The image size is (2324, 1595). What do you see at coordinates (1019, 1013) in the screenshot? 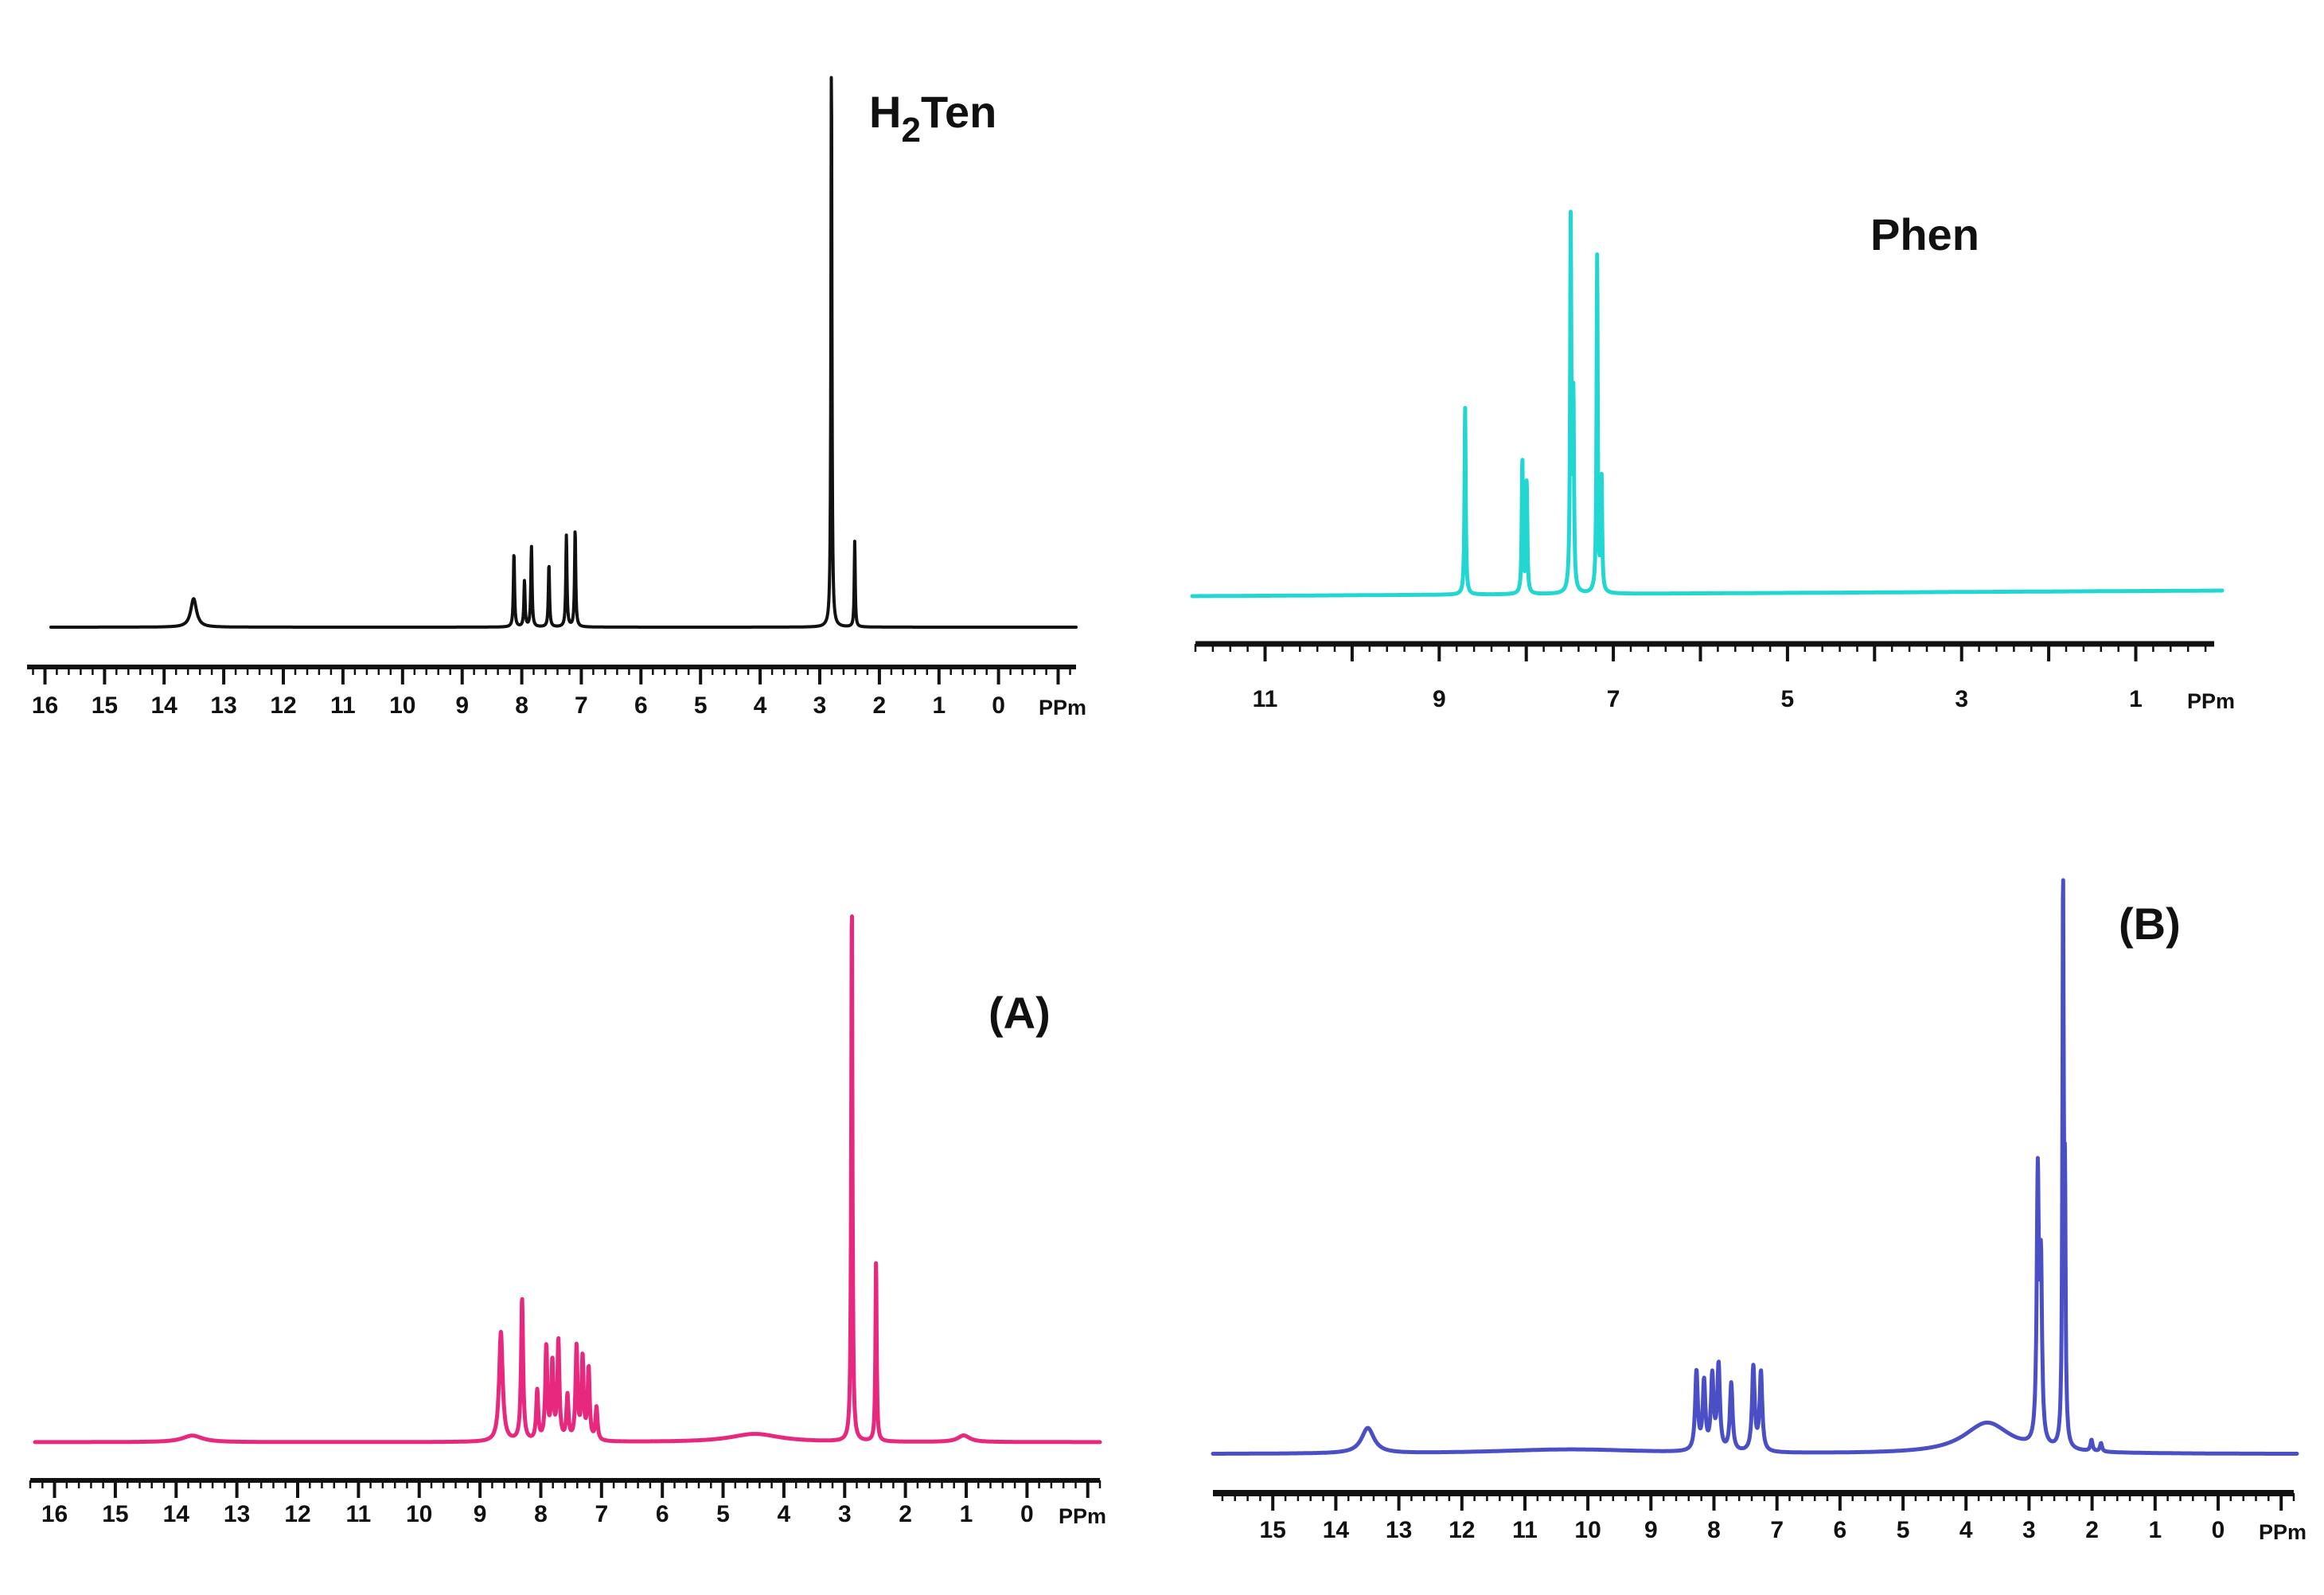
I see `panel-title-a: (A)` at bounding box center [1019, 1013].